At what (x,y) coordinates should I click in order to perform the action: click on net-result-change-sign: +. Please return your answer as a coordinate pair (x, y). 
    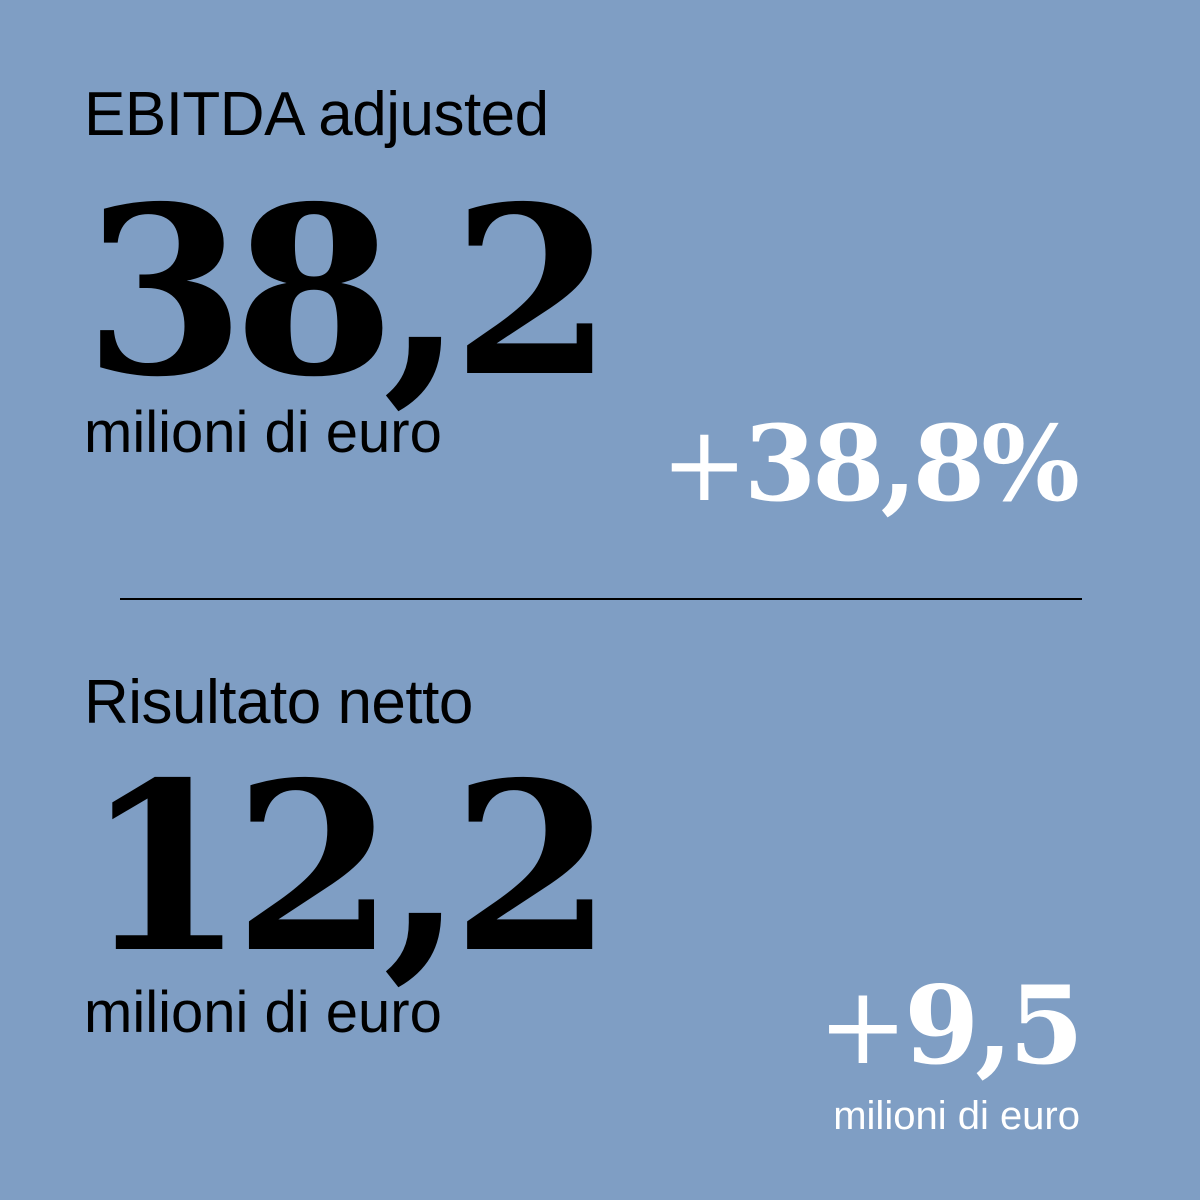
    Looking at the image, I should click on (862, 1026).